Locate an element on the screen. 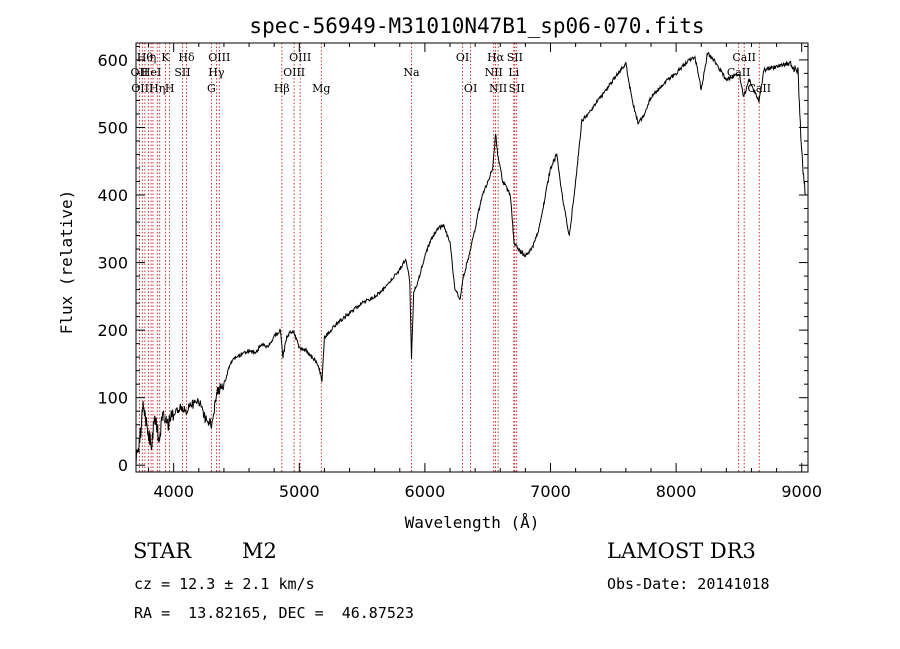 The image size is (900, 649). spectral-line-label-2: Hθ is located at coordinates (145, 57).